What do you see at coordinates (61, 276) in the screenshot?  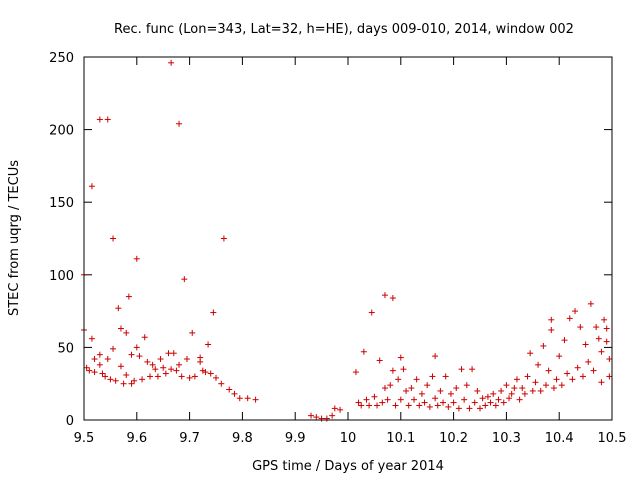 I see `y-tick-label: 100` at bounding box center [61, 276].